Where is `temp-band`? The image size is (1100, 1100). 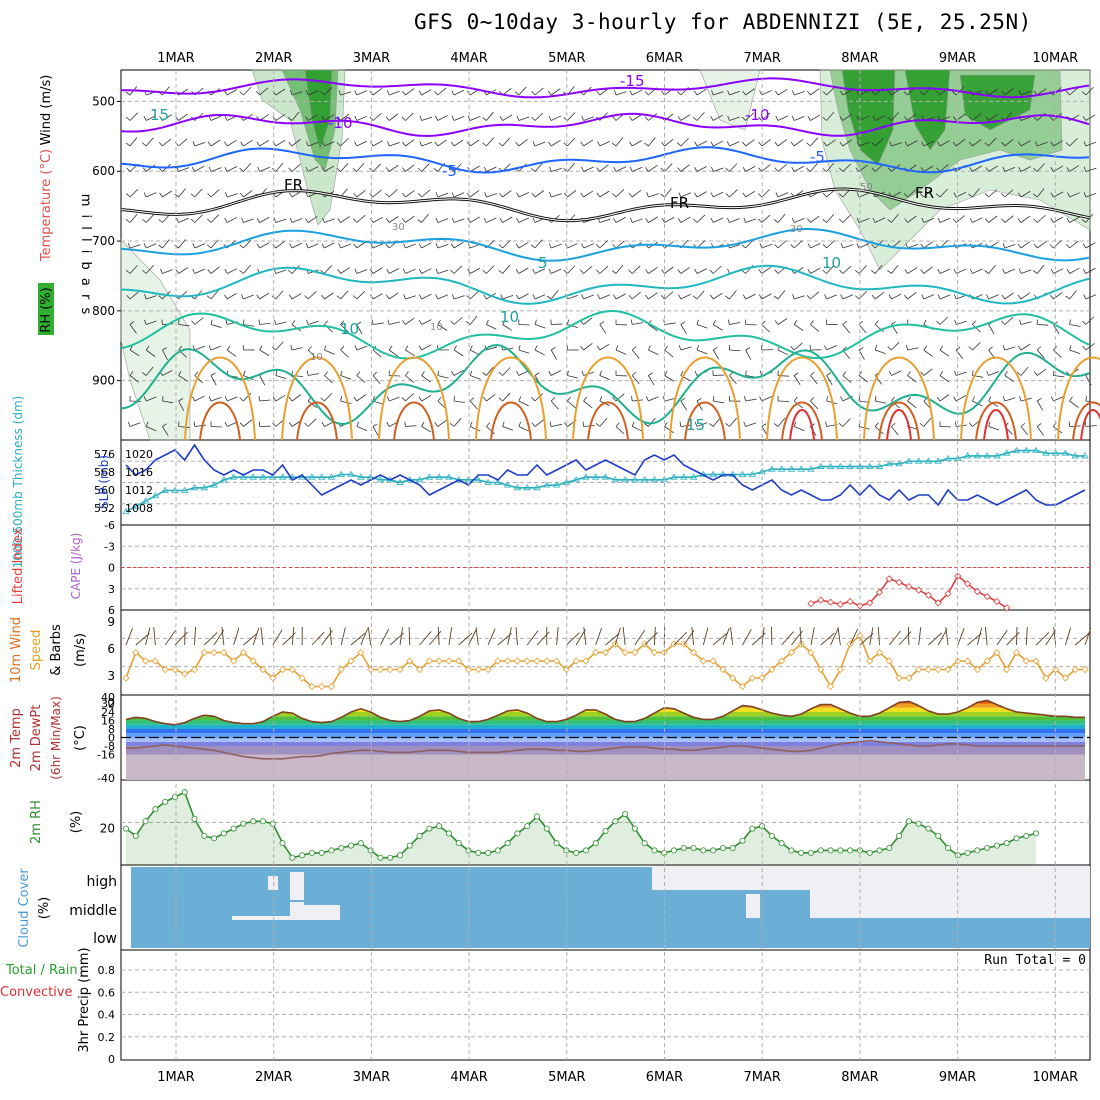
temp-band is located at coordinates (605, 743).